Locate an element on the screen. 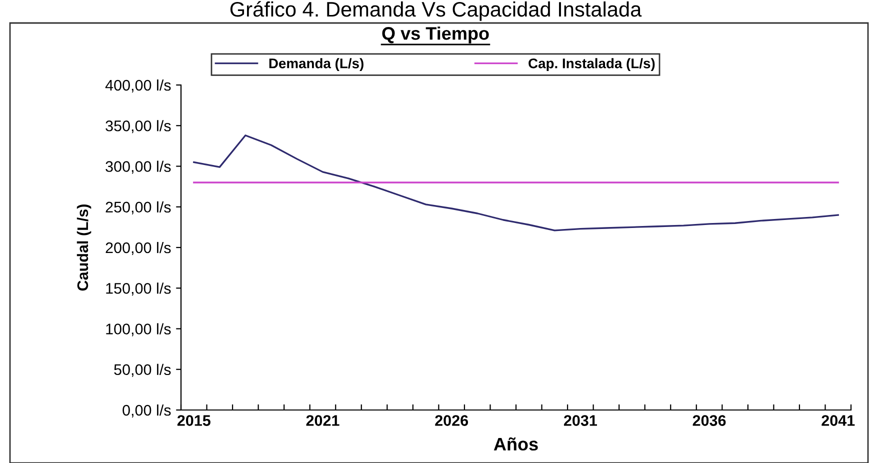 This screenshot has height=463, width=871. y-axis-title: Caudal (L/s) is located at coordinates (84, 247).